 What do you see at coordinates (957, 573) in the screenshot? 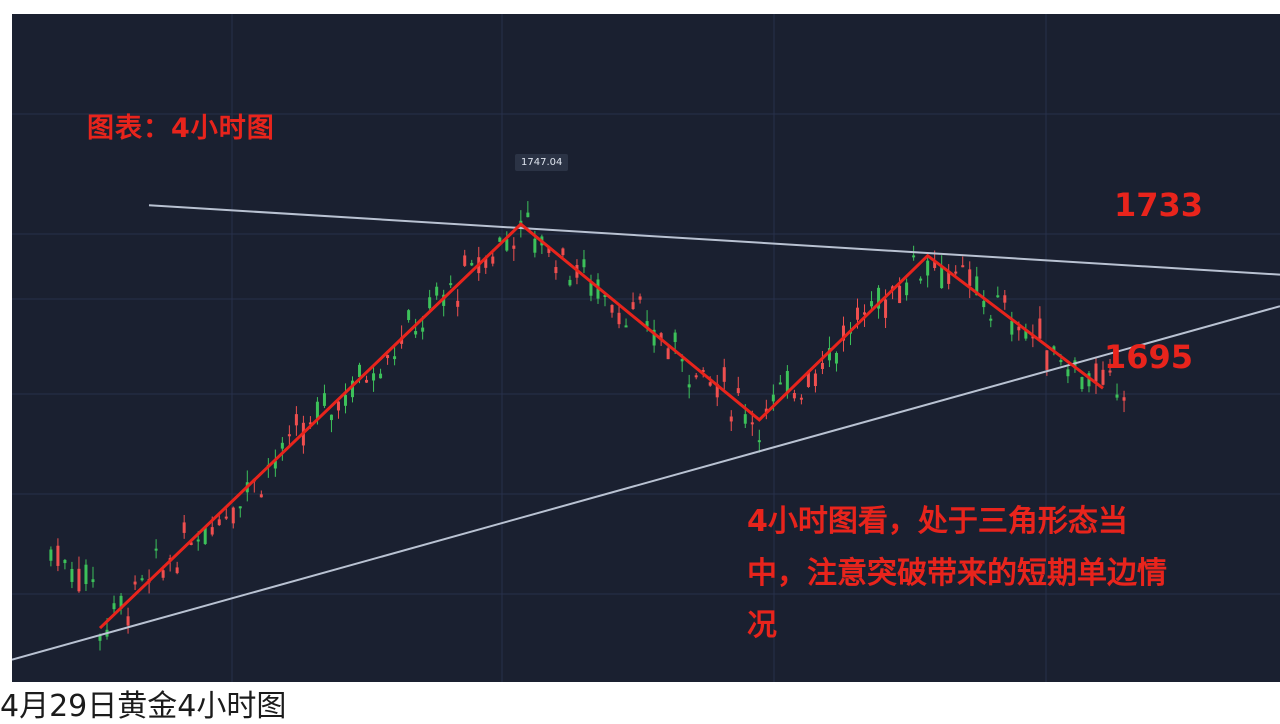
I see `analysis-annotation: 4小时图看，处于三角形态当中，注意突破带来的短期单边情况` at bounding box center [957, 573].